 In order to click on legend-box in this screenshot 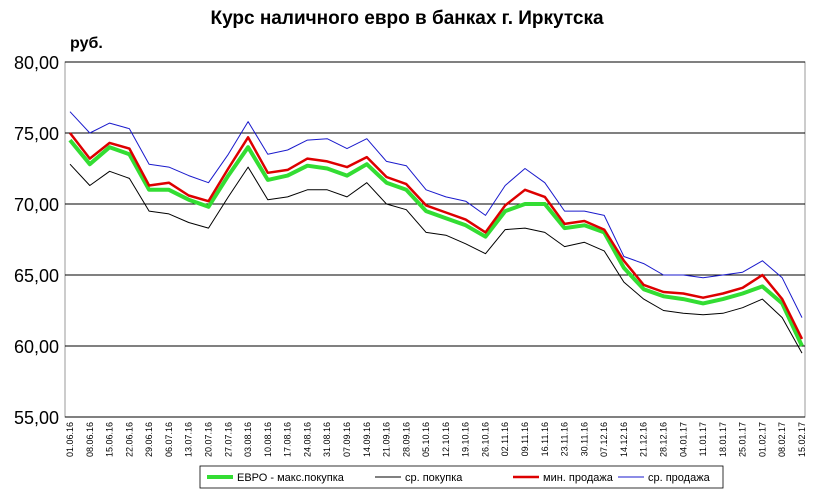, I will do `click(461, 477)`.